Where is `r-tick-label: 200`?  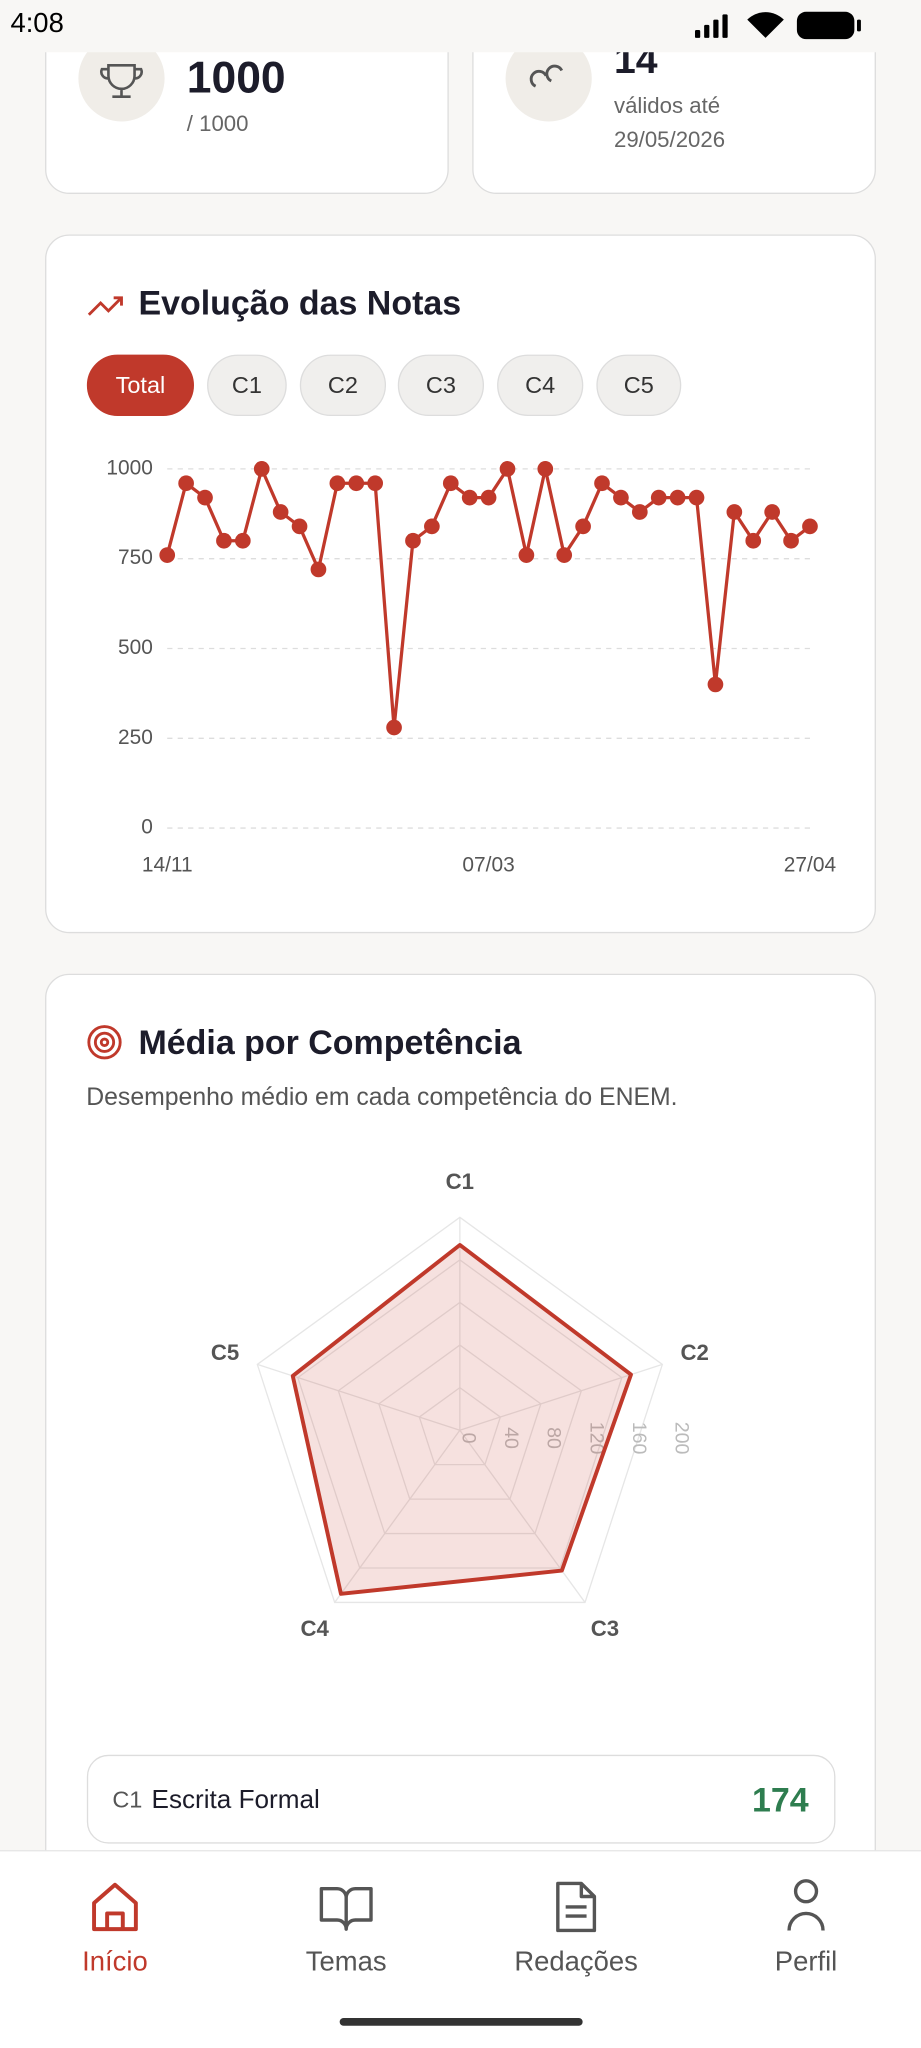 r-tick-label: 200 is located at coordinates (681, 1438).